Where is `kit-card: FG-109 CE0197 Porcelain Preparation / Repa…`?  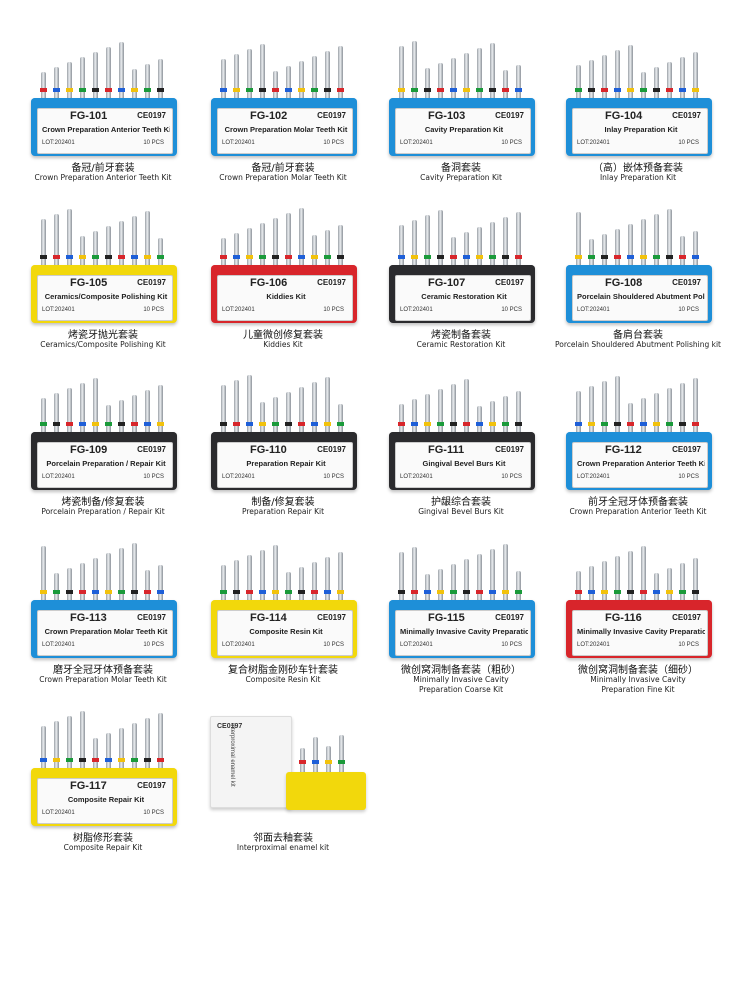 kit-card: FG-109 CE0197 Porcelain Preparation / Repa… is located at coordinates (118, 452).